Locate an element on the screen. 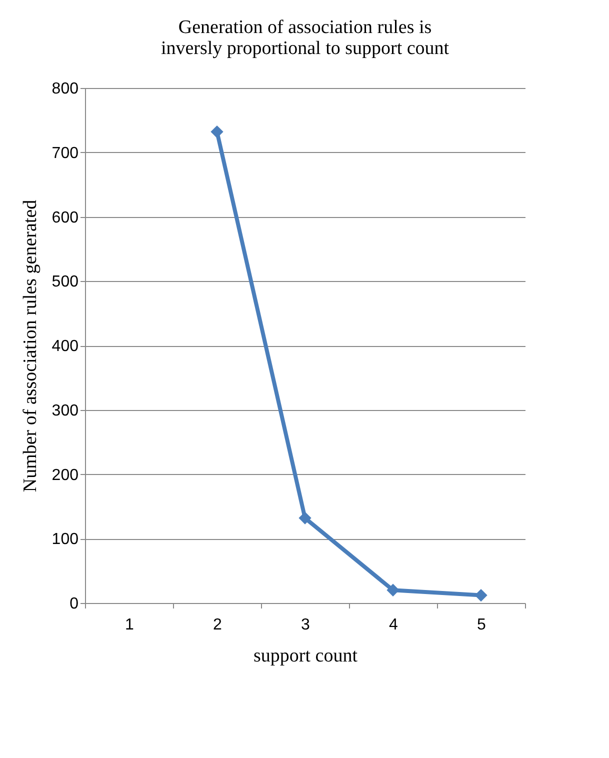 Image resolution: width=609 pixels, height=758 pixels. chart-title: Generation of association rules is inversly proportional to support count is located at coordinates (305, 38).